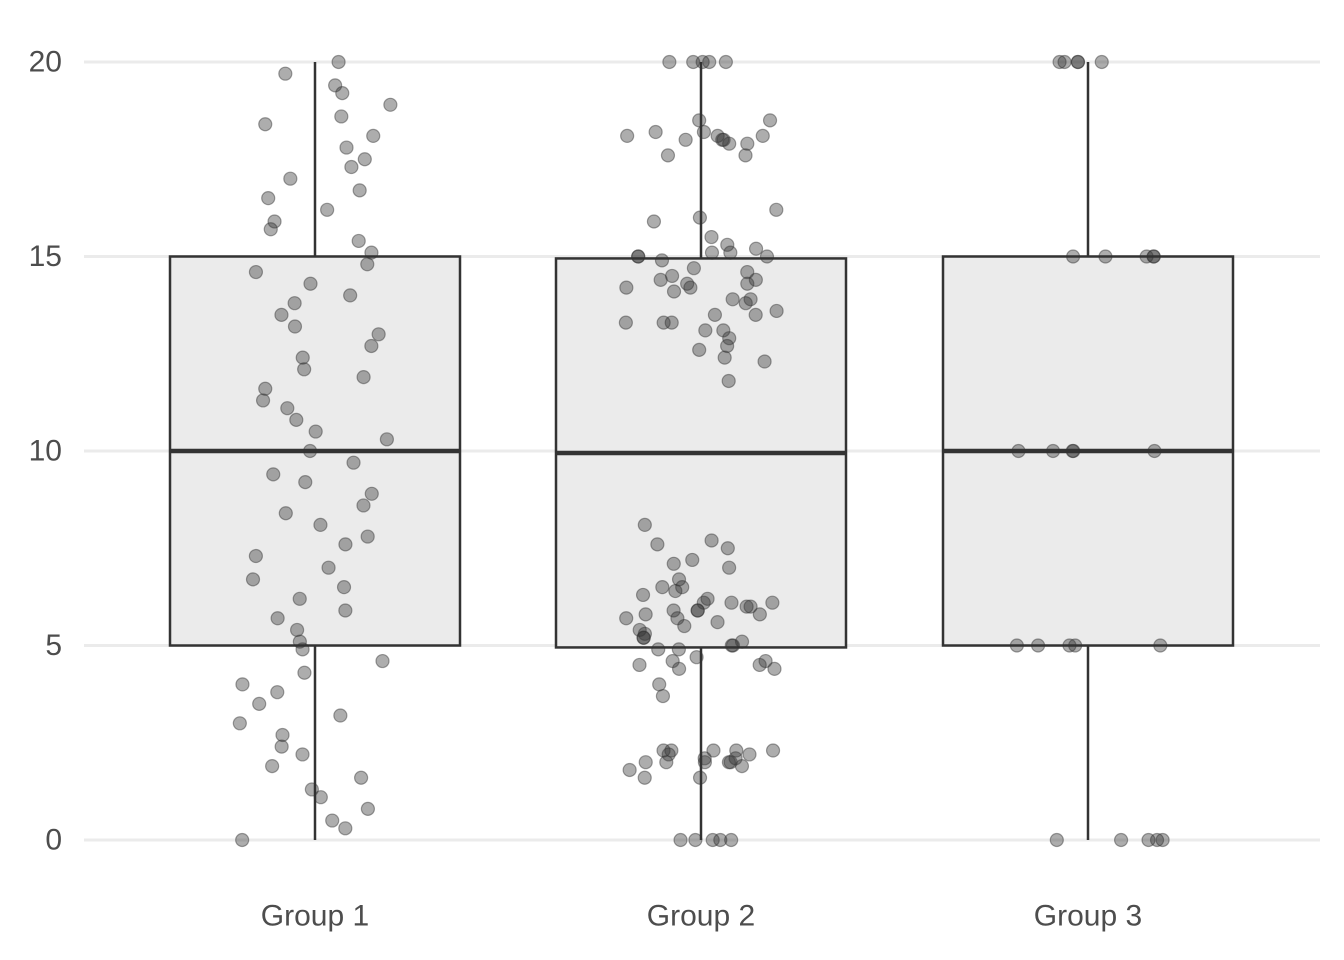  I want to click on x-axis-tick-labels: Group 1 Group 2 Group 3, so click(701, 916).